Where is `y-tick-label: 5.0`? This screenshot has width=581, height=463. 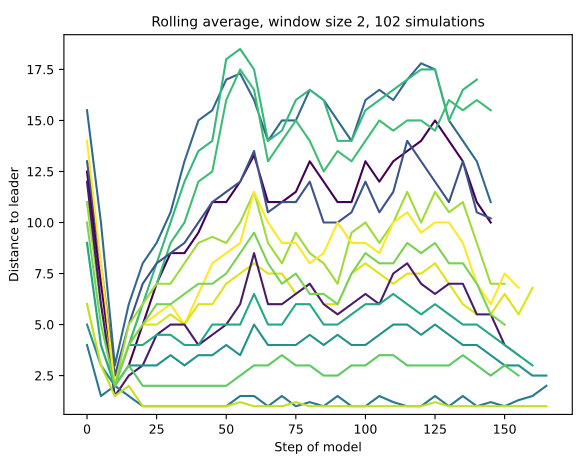
y-tick-label: 5.0 is located at coordinates (44, 325).